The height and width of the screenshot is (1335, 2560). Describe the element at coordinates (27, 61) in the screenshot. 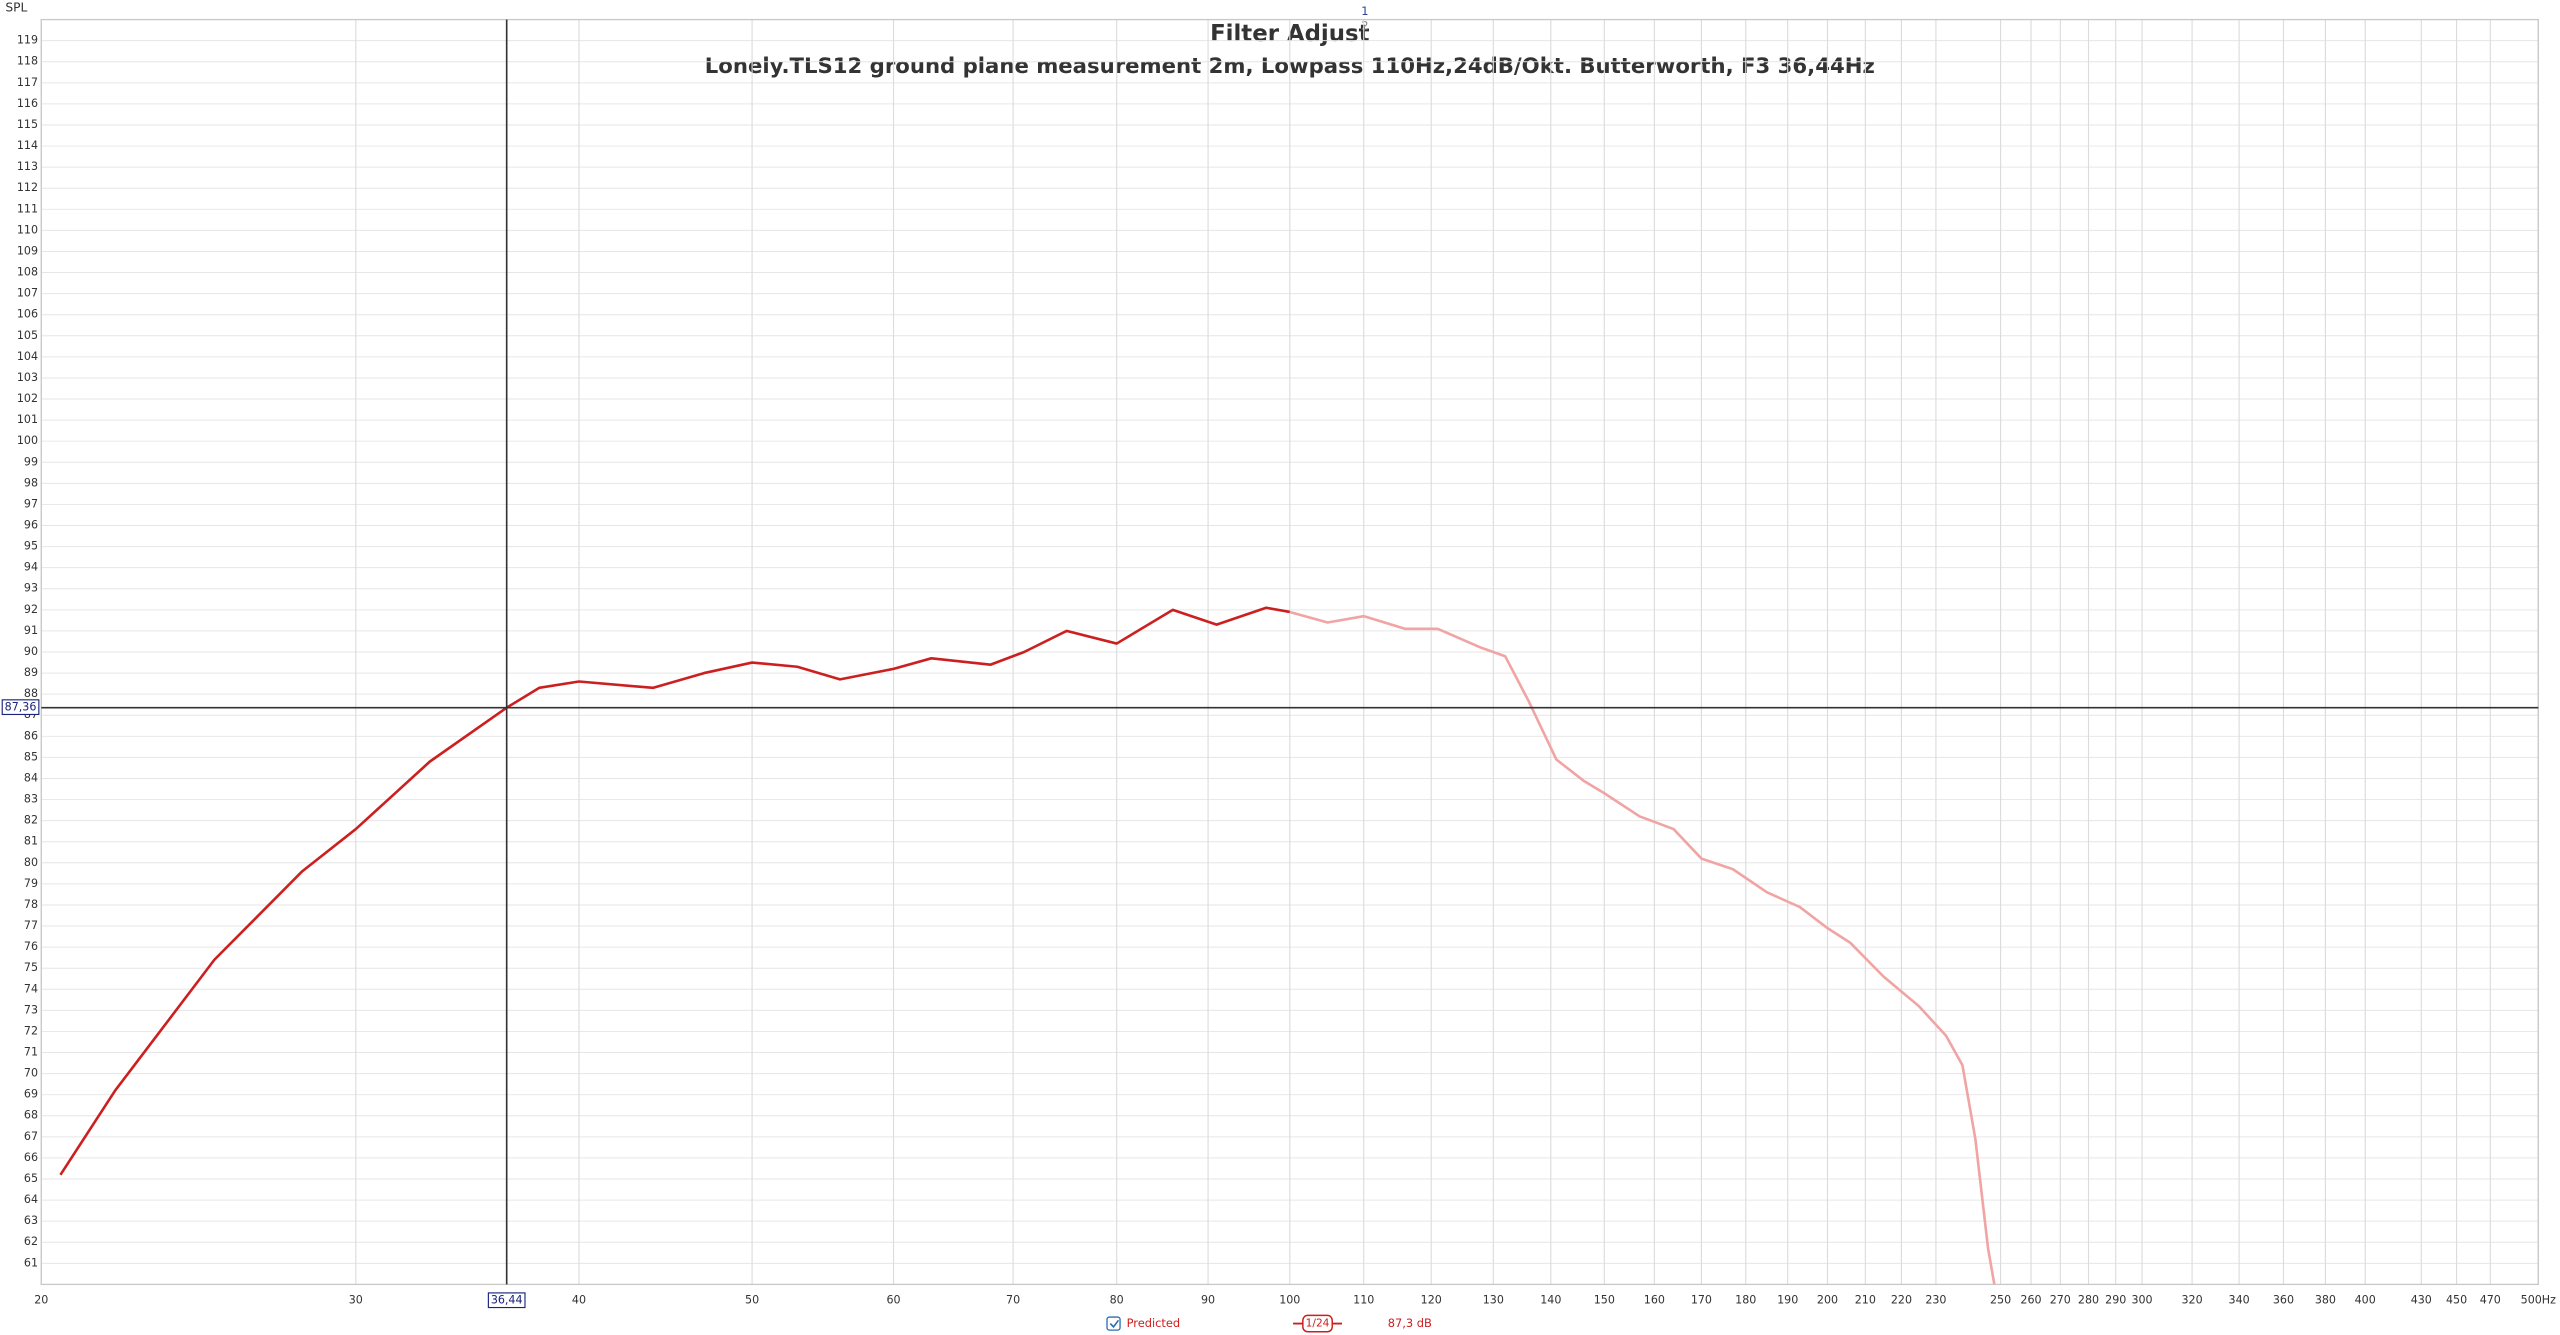

I see `y-tick-label: 118` at that location.